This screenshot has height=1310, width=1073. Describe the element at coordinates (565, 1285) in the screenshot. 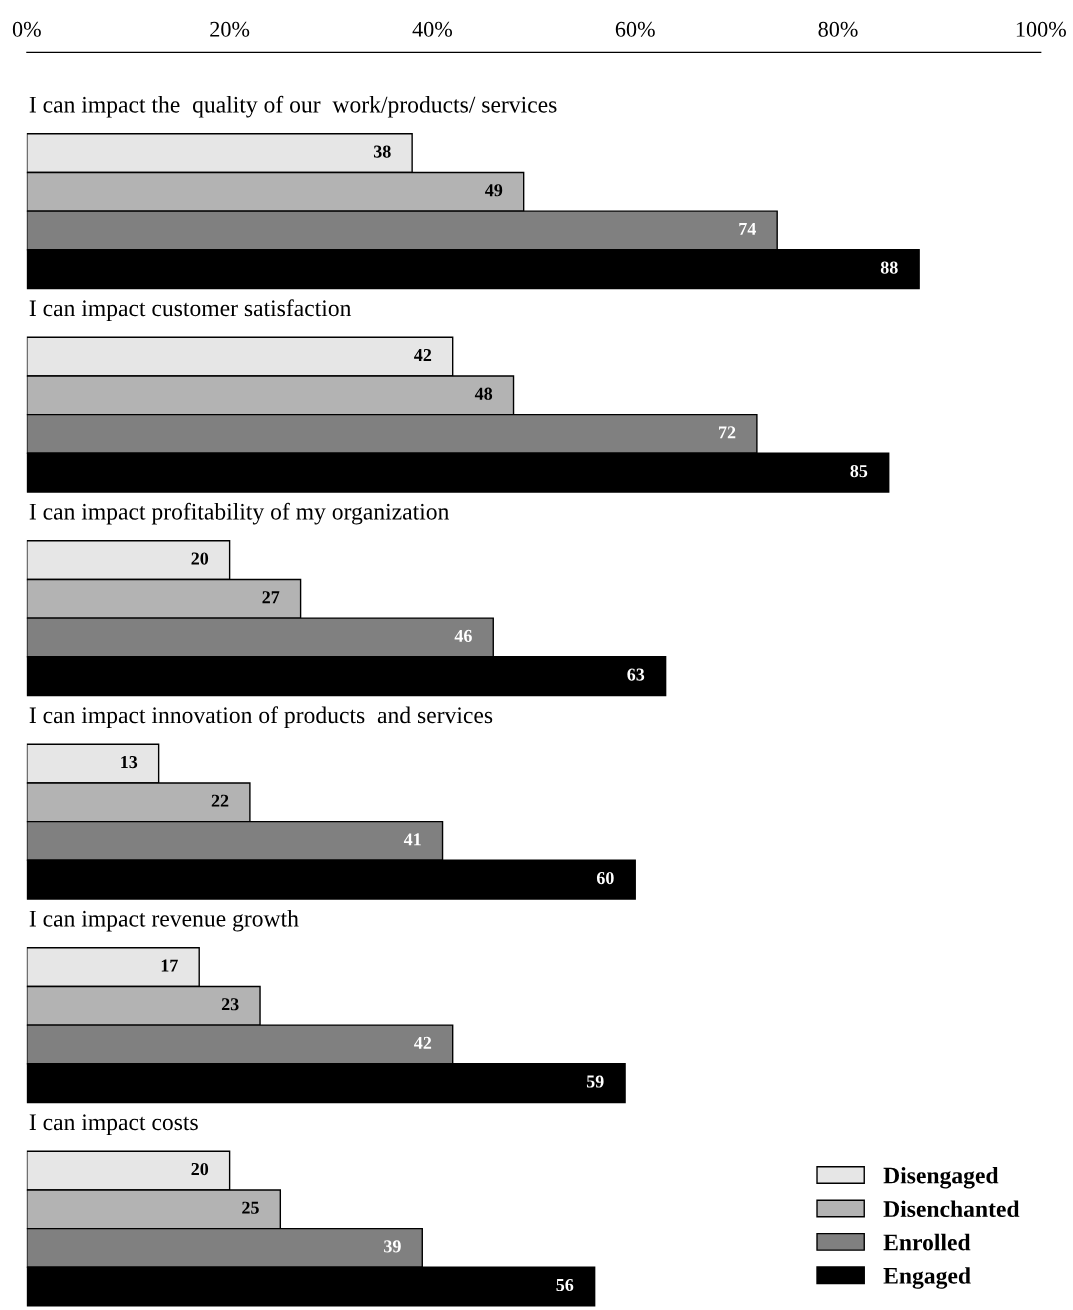

I see `data-label: 56` at that location.